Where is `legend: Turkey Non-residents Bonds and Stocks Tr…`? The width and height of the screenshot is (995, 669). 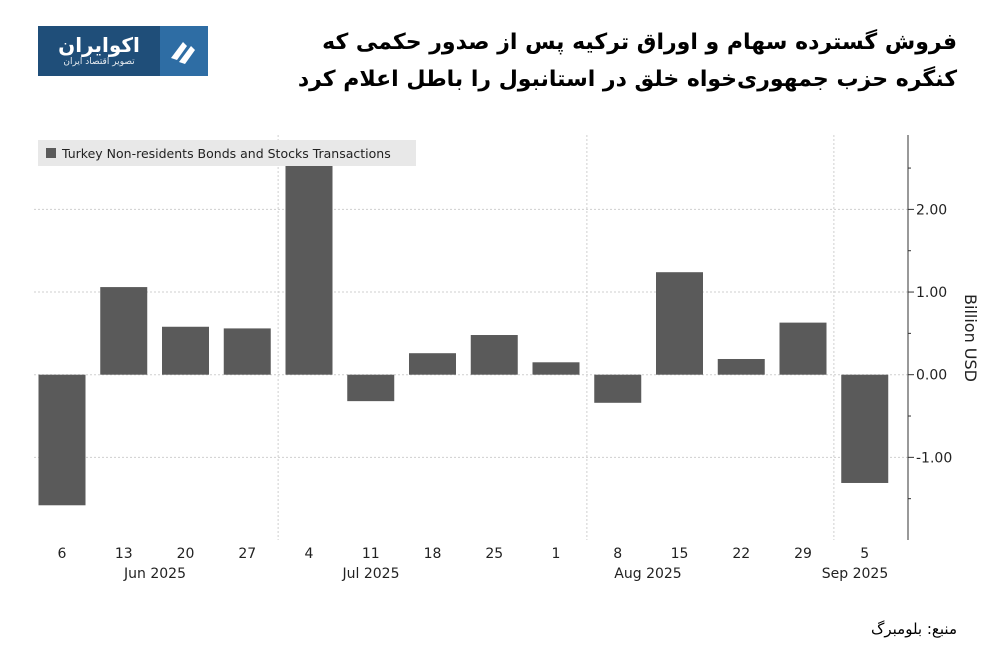
legend: Turkey Non-residents Bonds and Stocks Tr… is located at coordinates (227, 153).